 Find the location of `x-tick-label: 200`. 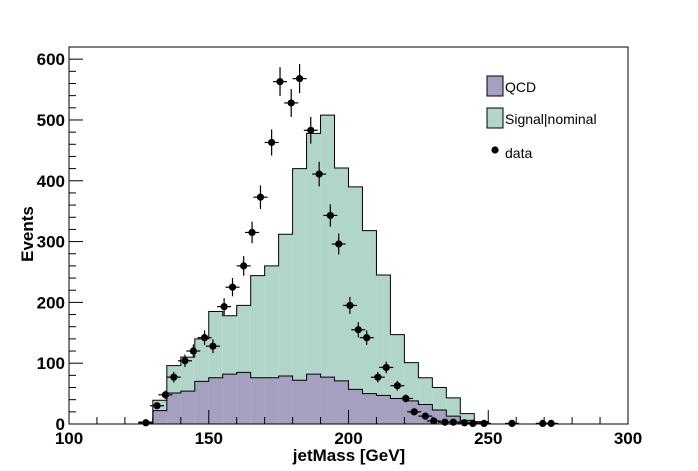

x-tick-label: 200 is located at coordinates (348, 438).